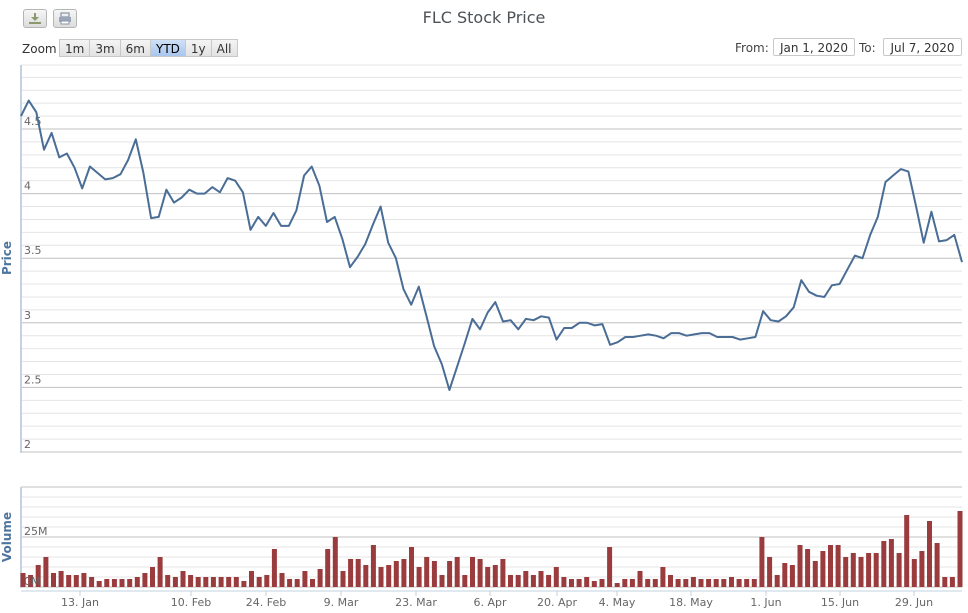 The image size is (968, 613). What do you see at coordinates (198, 48) in the screenshot?
I see `range-button-1y: 1y` at bounding box center [198, 48].